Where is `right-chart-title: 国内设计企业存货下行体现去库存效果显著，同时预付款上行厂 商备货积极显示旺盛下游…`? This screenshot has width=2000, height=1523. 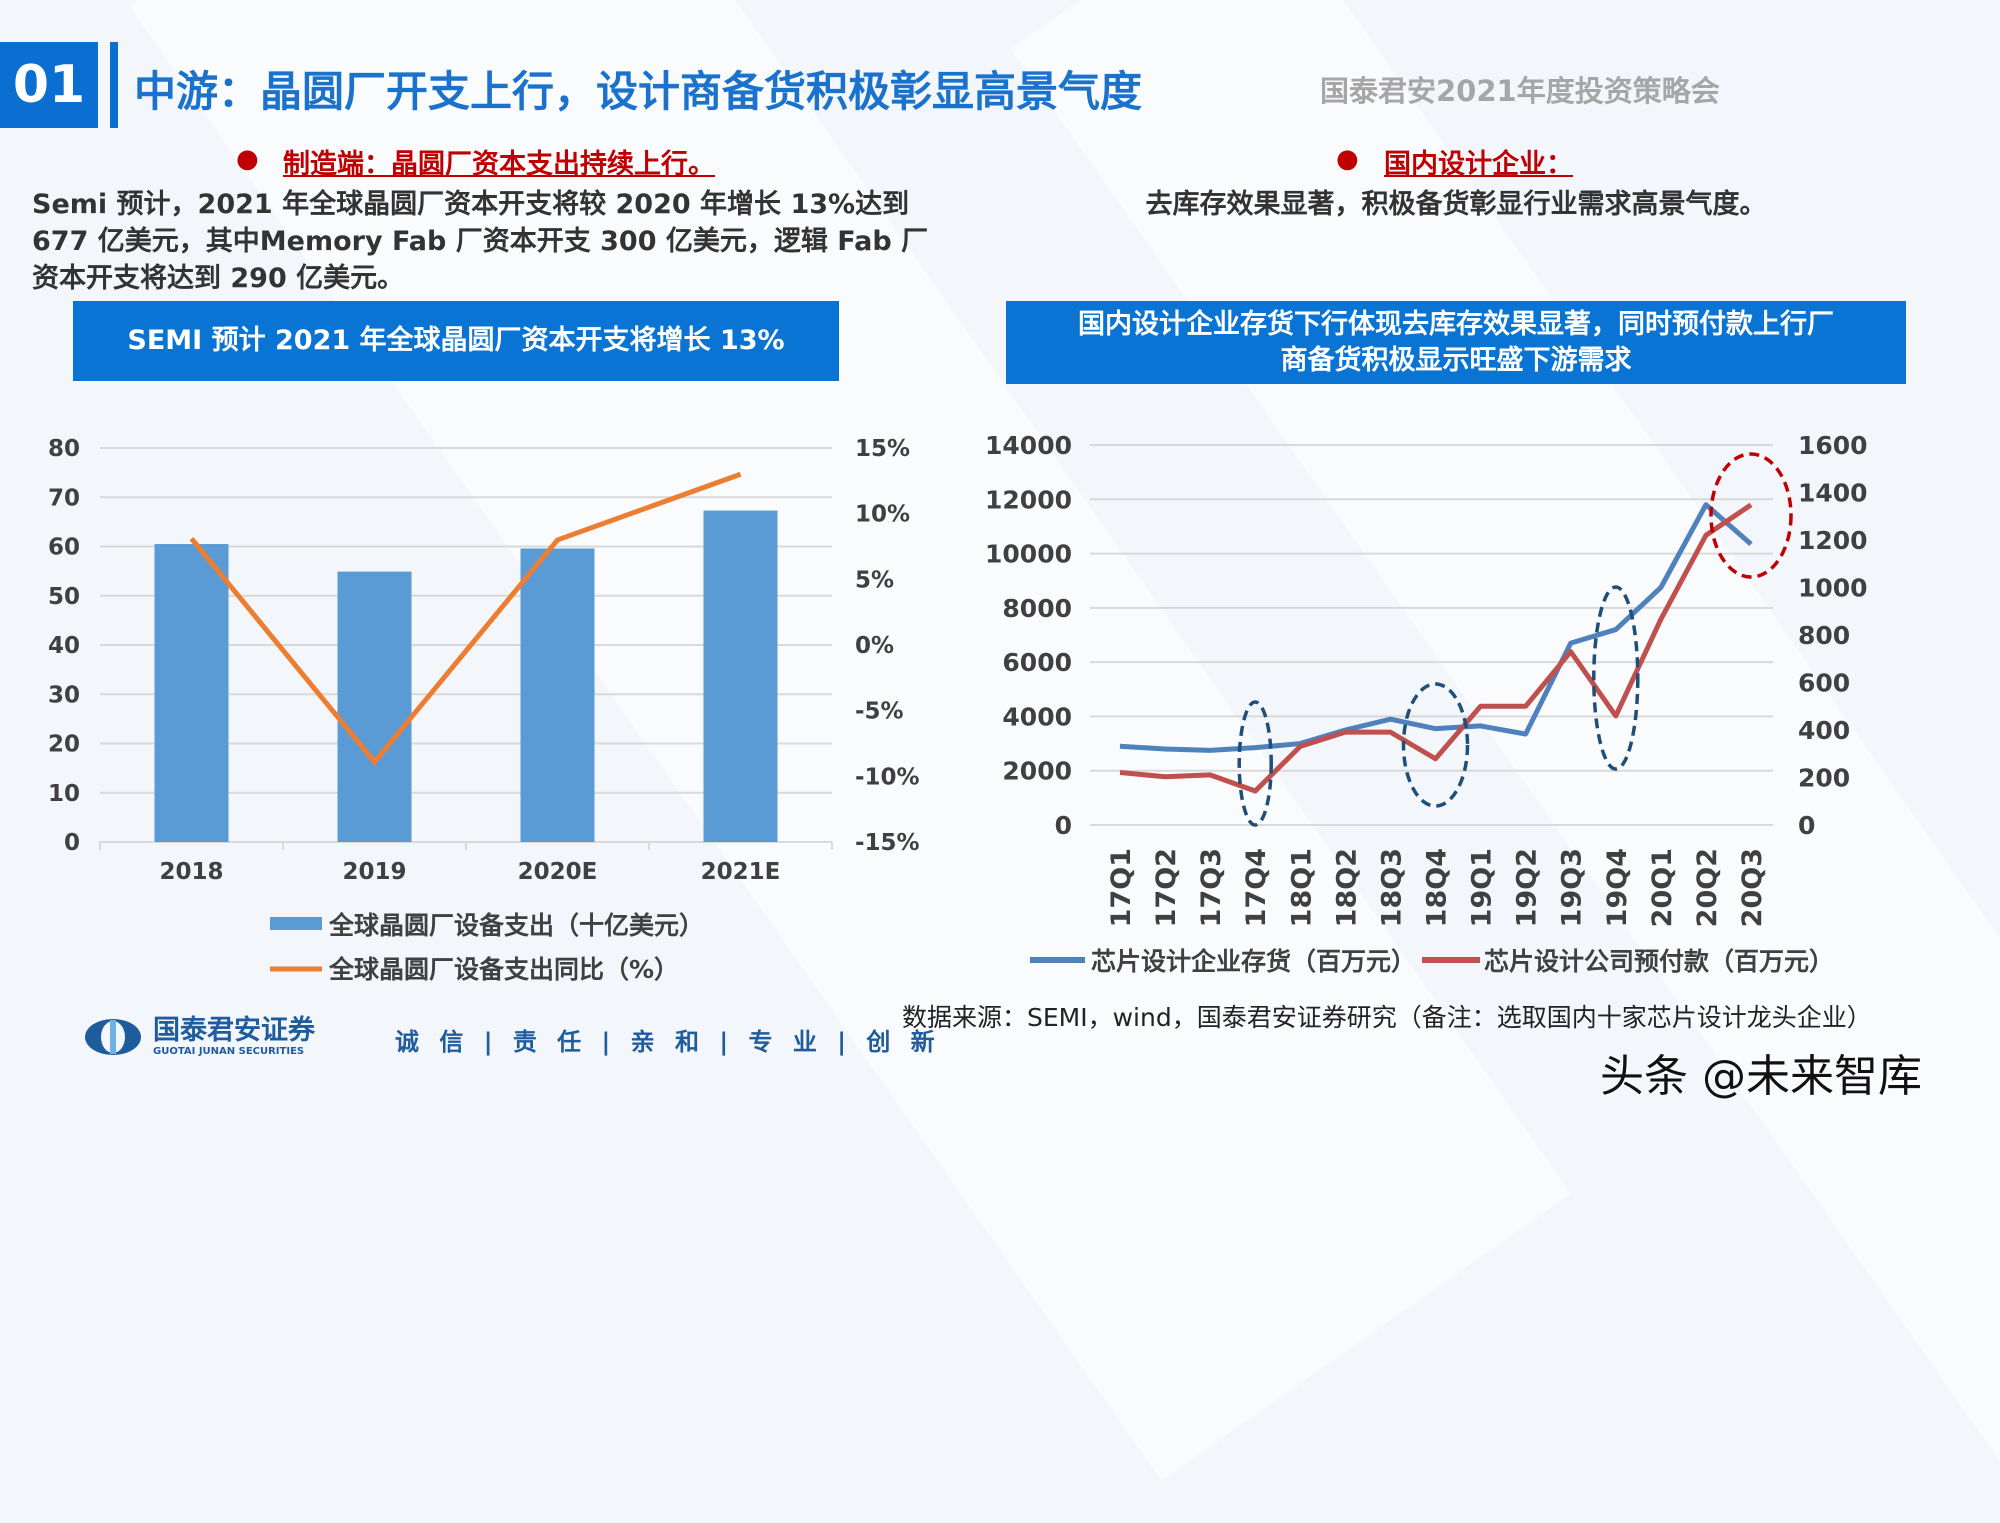
right-chart-title: 国内设计企业存货下行体现去库存效果显著，同时预付款上行厂 商备货积极显示旺盛下游… is located at coordinates (1456, 342).